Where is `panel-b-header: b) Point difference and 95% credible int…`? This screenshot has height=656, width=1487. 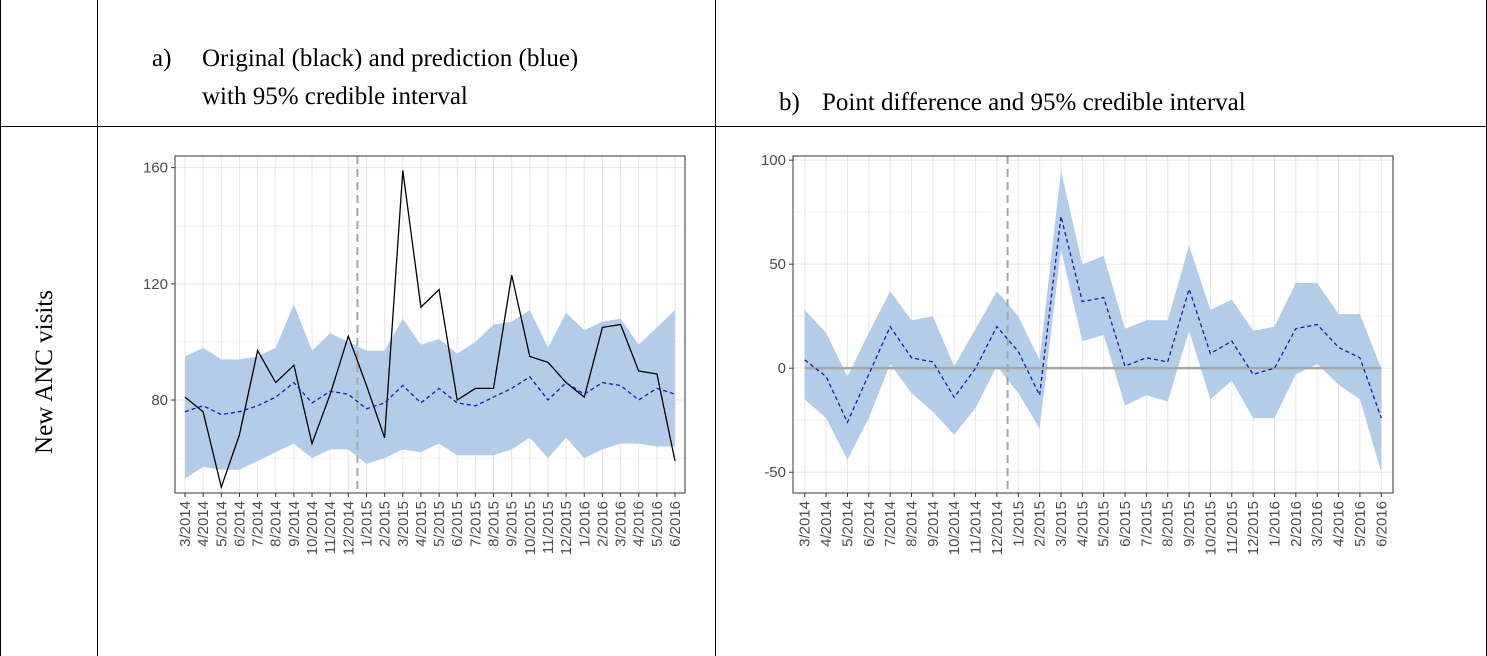
panel-b-header: b) Point difference and 95% credible int… is located at coordinates (1012, 102).